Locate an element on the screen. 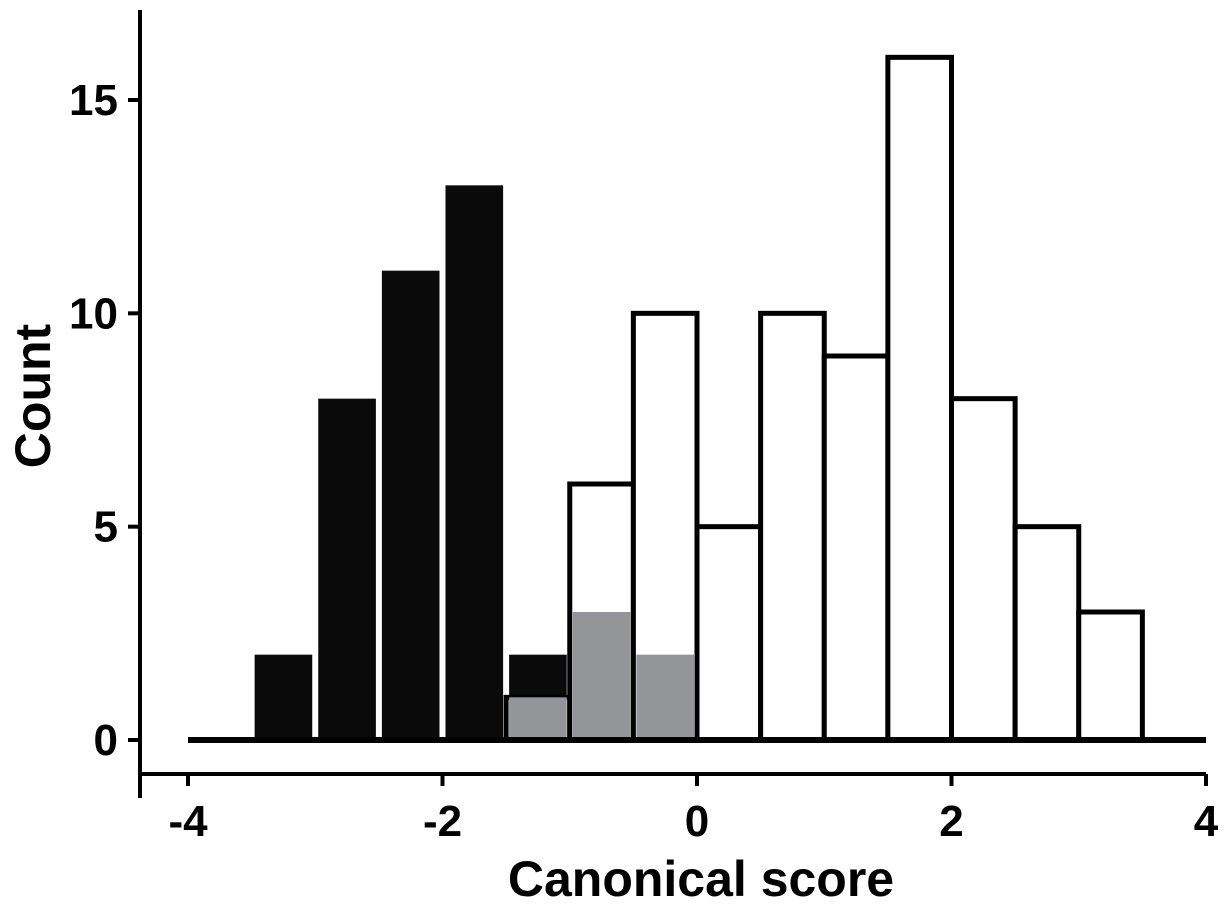 This screenshot has height=904, width=1228. x-tick-label: 2 is located at coordinates (951, 821).